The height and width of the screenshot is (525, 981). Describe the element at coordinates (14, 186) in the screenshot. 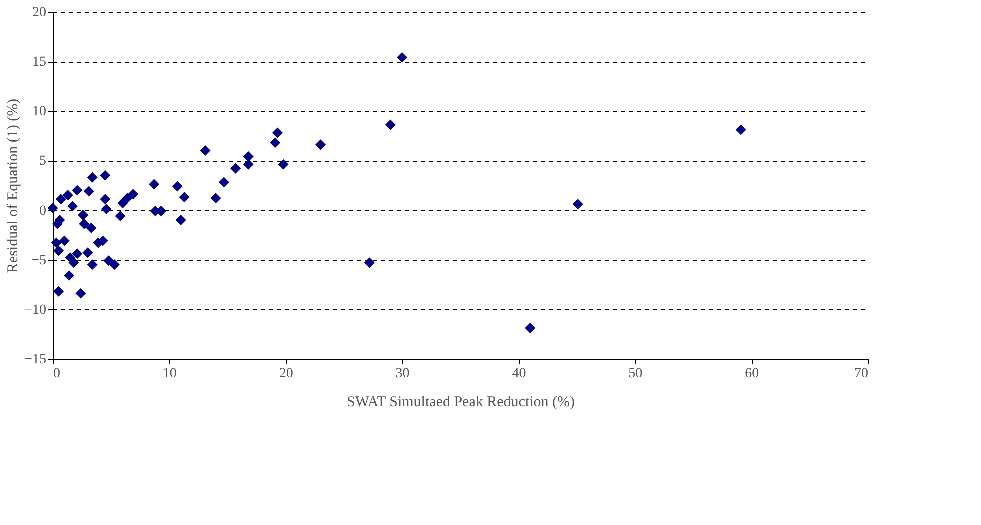

I see `y-axis-title: Residual of Equation (1) (%)` at that location.